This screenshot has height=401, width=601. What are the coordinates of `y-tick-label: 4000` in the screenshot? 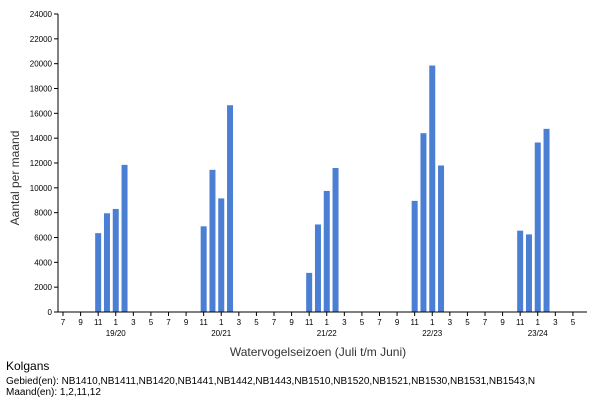 It's located at (43, 262).